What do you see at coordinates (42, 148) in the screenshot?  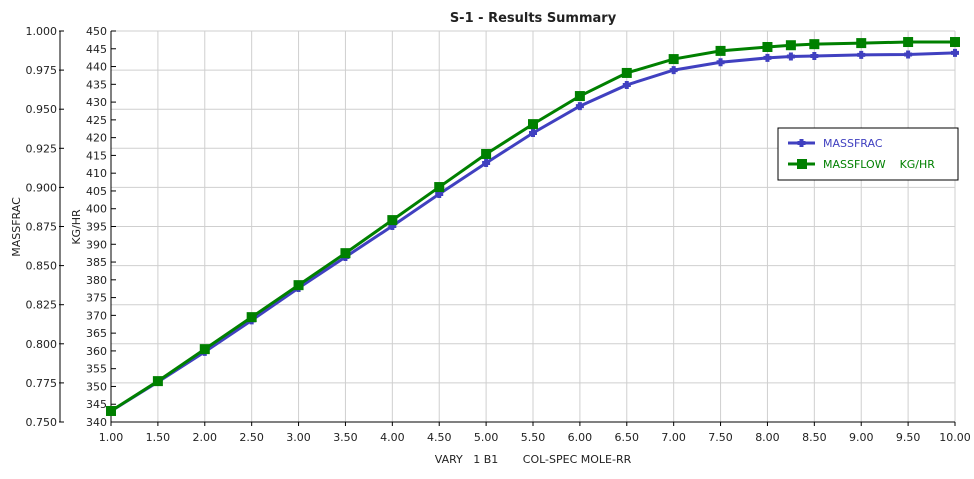 I see `y-left-tick-label: 0.925` at bounding box center [42, 148].